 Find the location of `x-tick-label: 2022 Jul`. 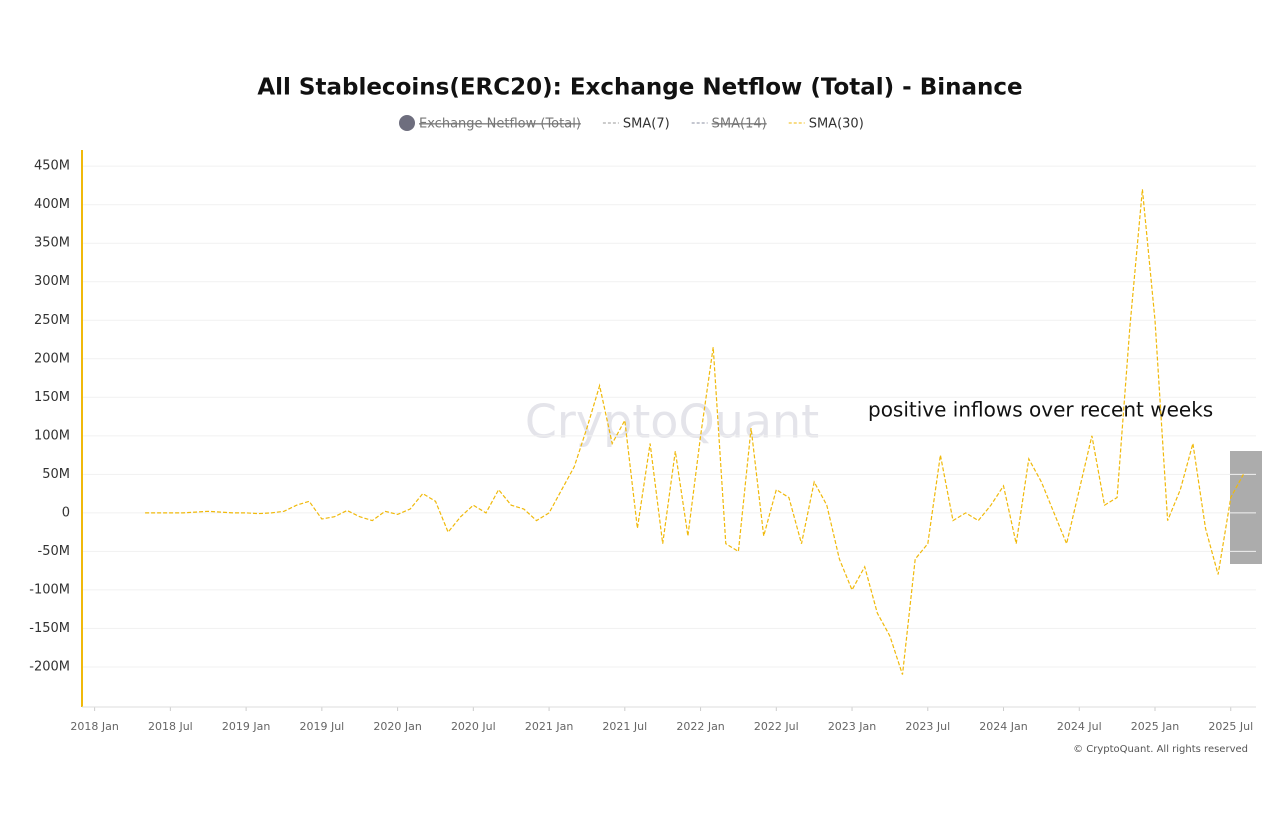

x-tick-label: 2022 Jul is located at coordinates (776, 726).